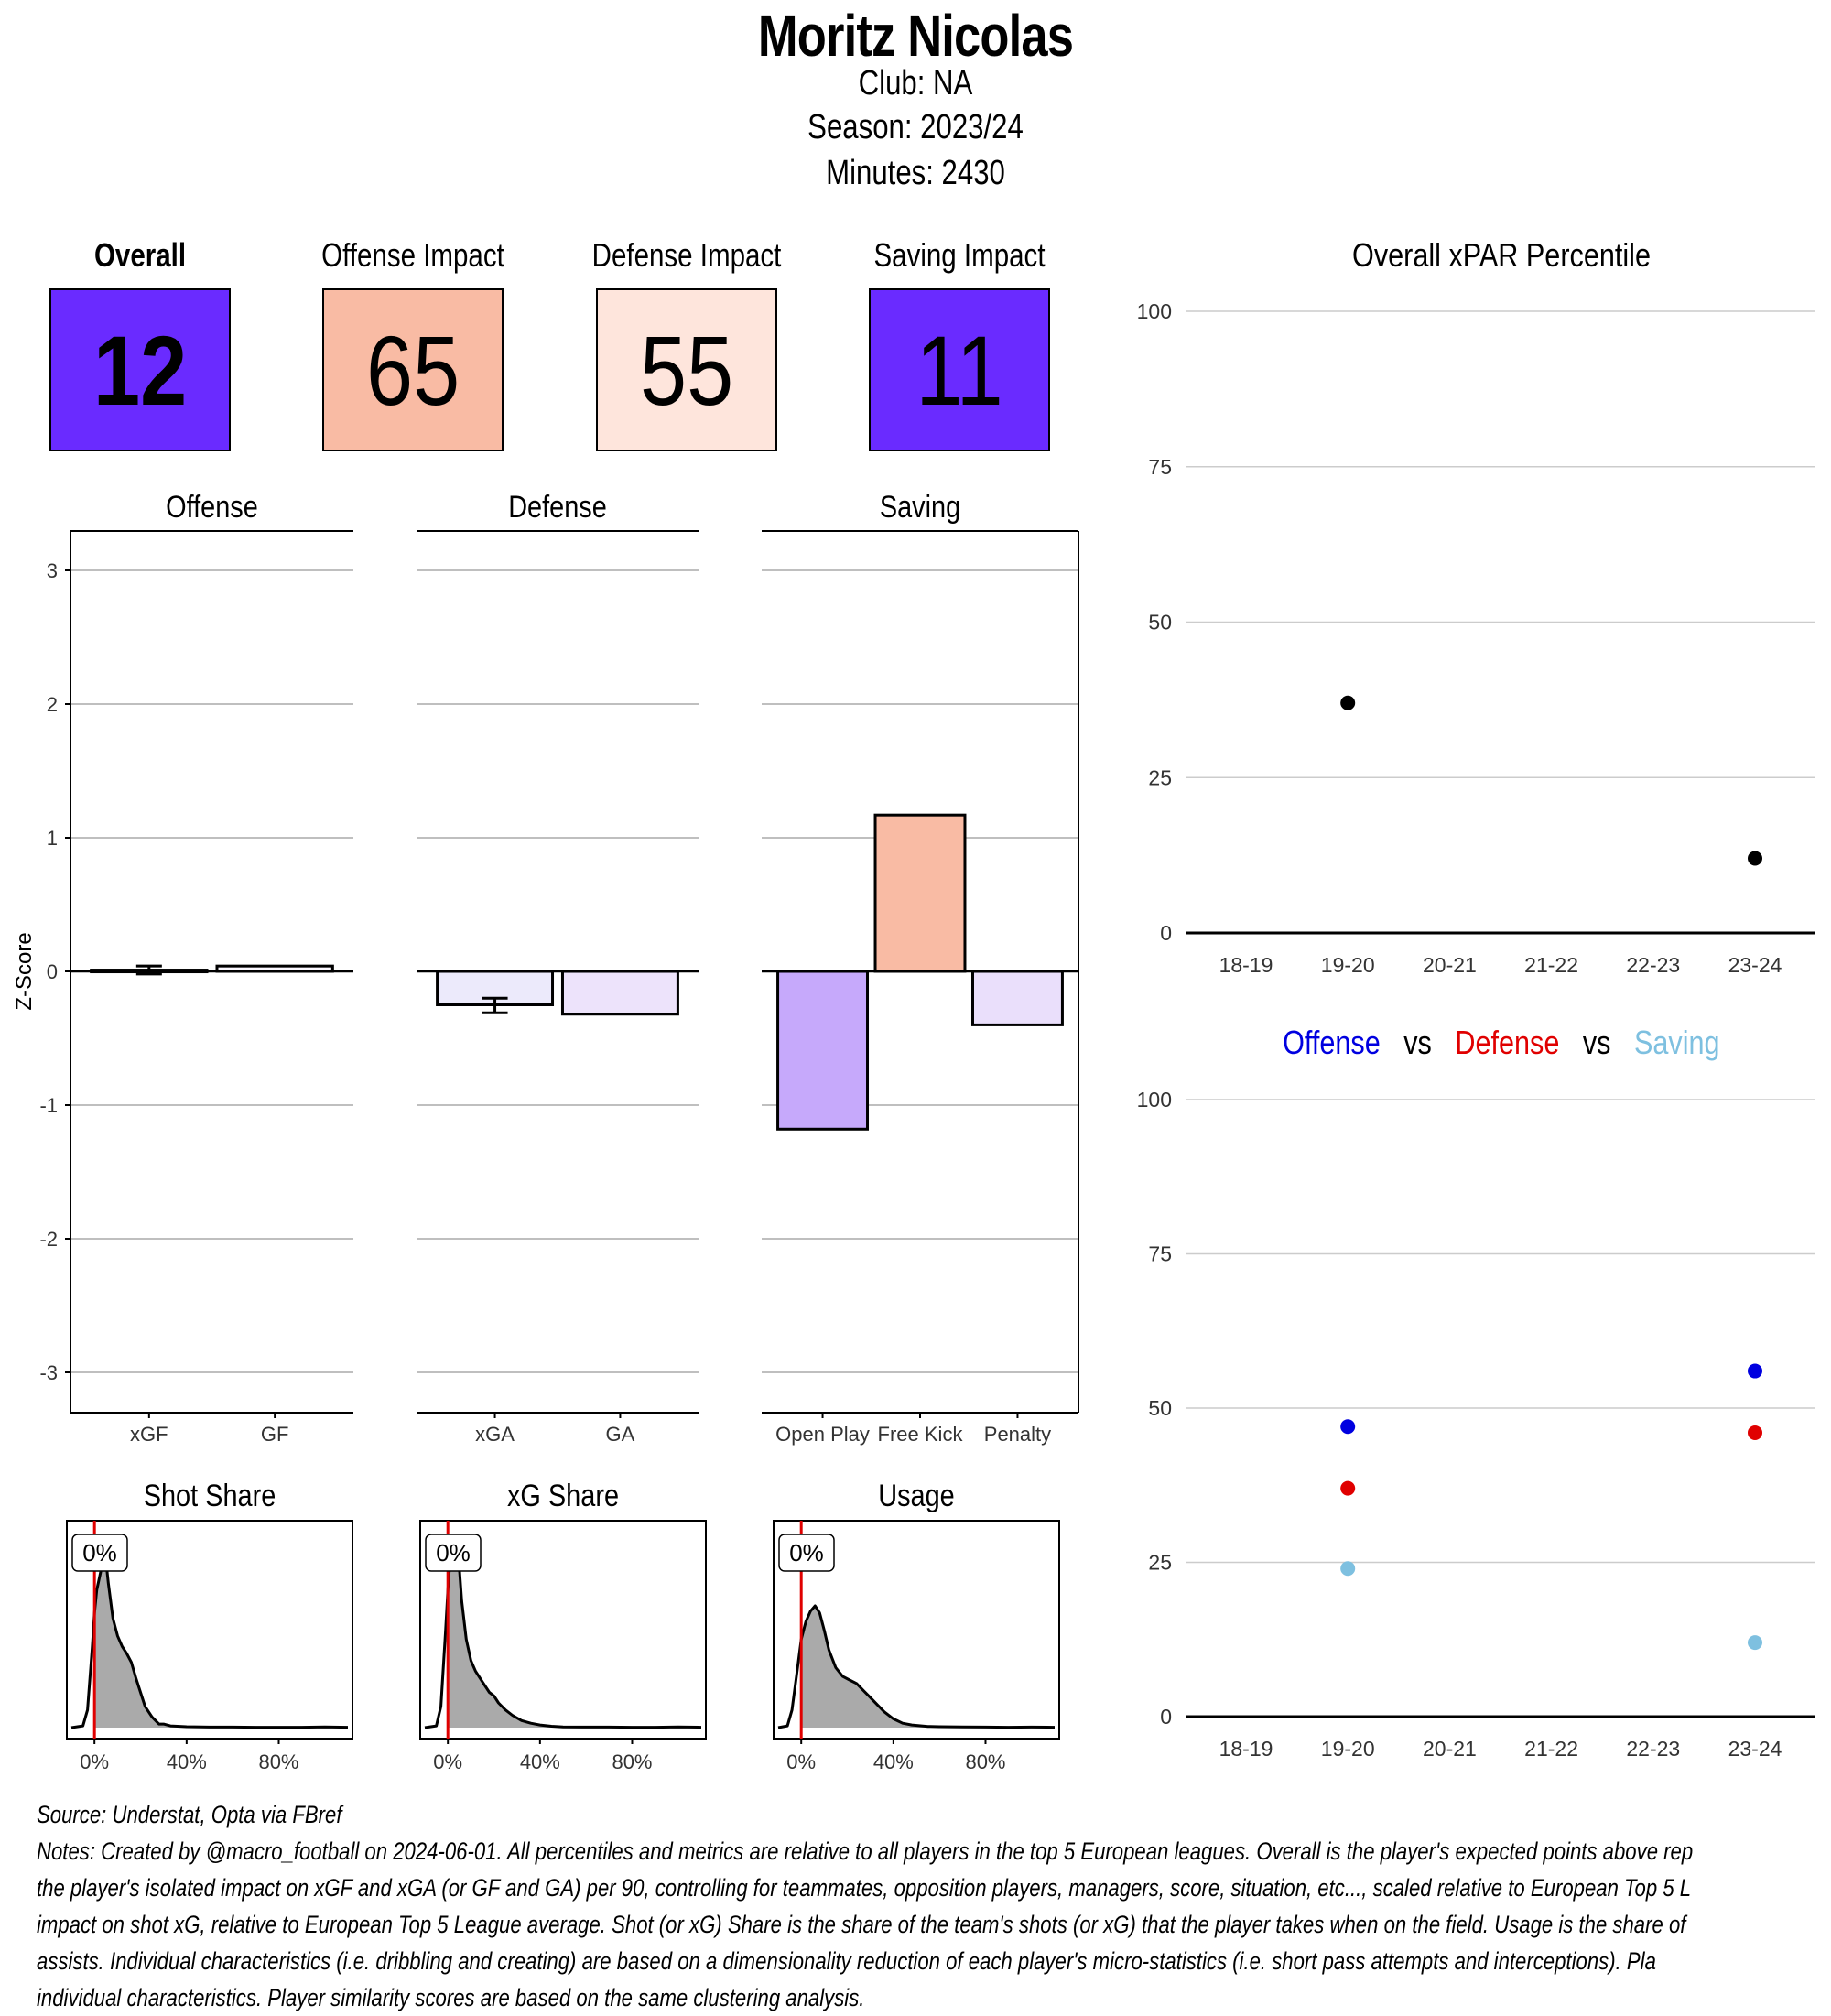 The image size is (1831, 2016). What do you see at coordinates (920, 507) in the screenshot?
I see `panel-title: Saving` at bounding box center [920, 507].